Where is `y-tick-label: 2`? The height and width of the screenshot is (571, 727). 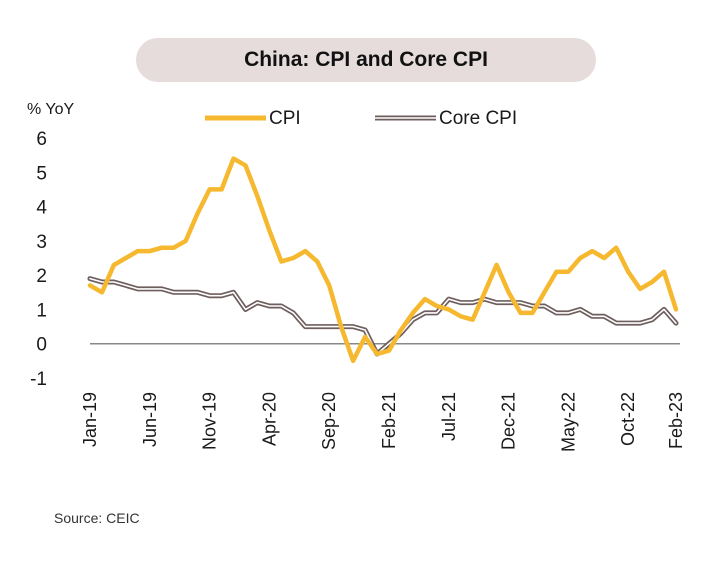
y-tick-label: 2 is located at coordinates (41, 276).